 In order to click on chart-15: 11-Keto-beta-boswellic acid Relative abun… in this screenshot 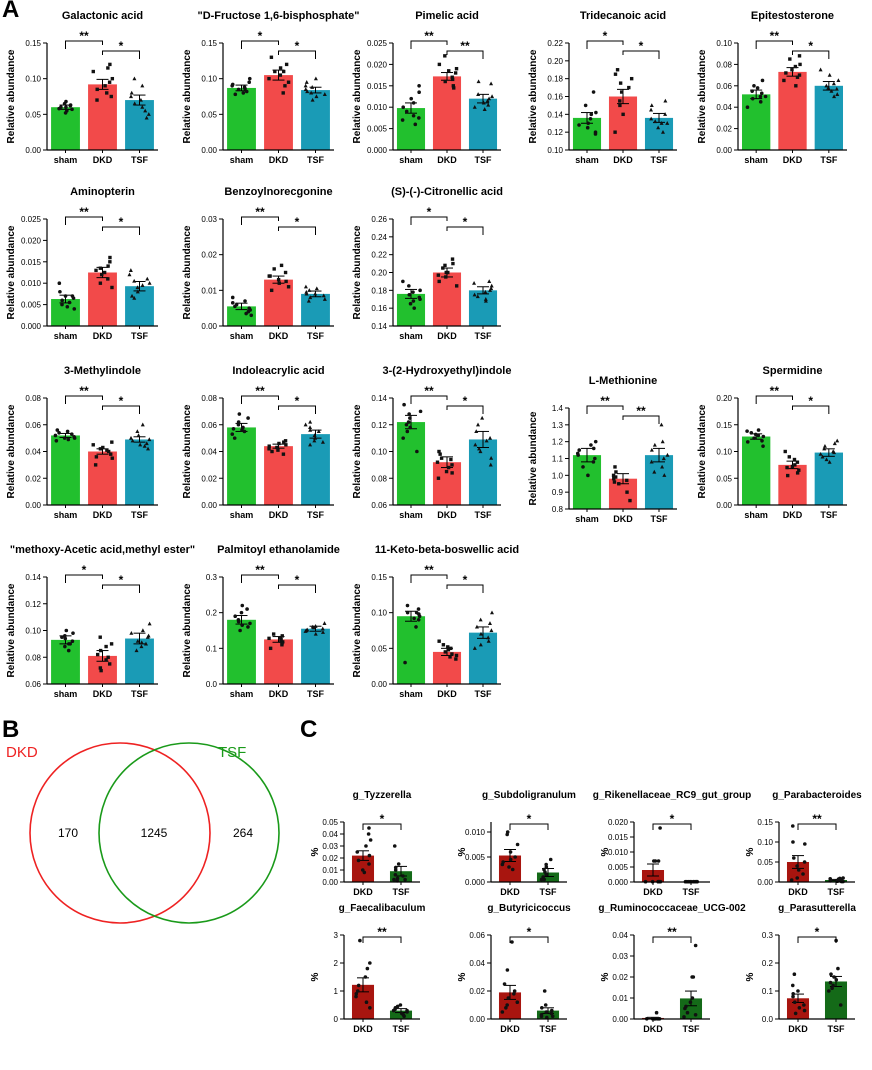, I will do `click(435, 621)`.